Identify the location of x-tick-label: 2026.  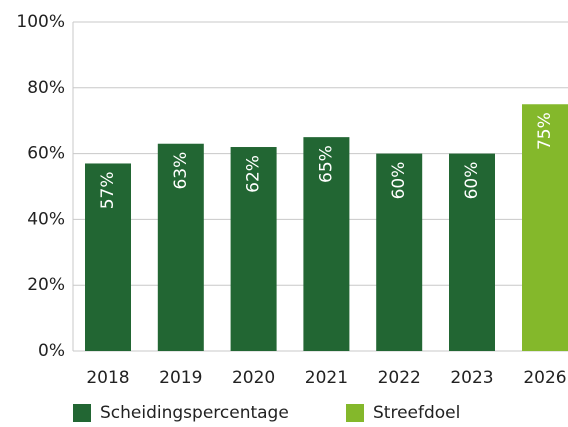
(544, 378).